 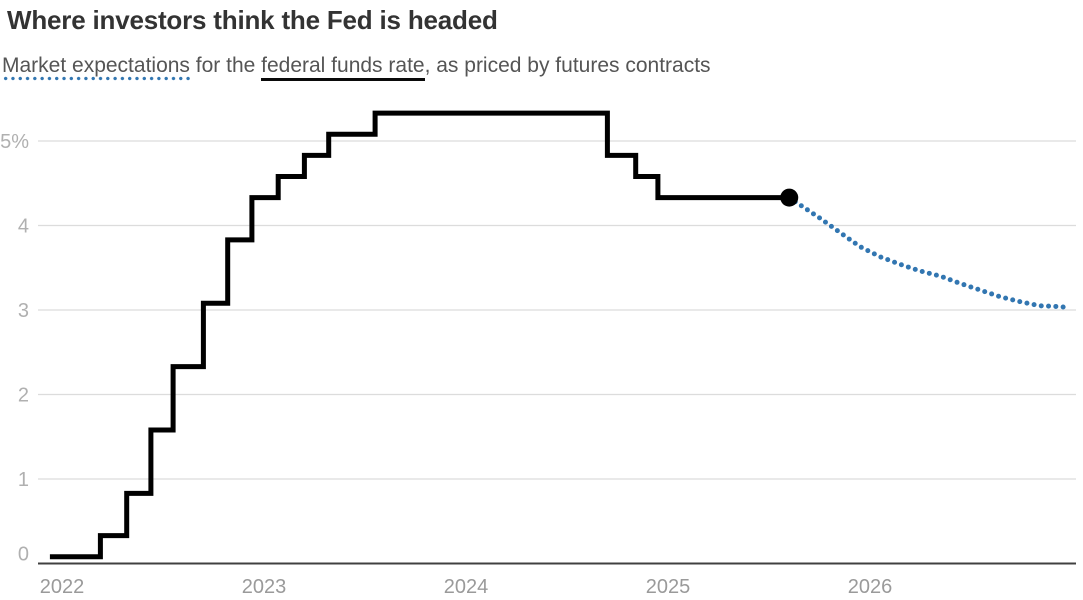 What do you see at coordinates (466, 587) in the screenshot?
I see `x-tick-label: 2024` at bounding box center [466, 587].